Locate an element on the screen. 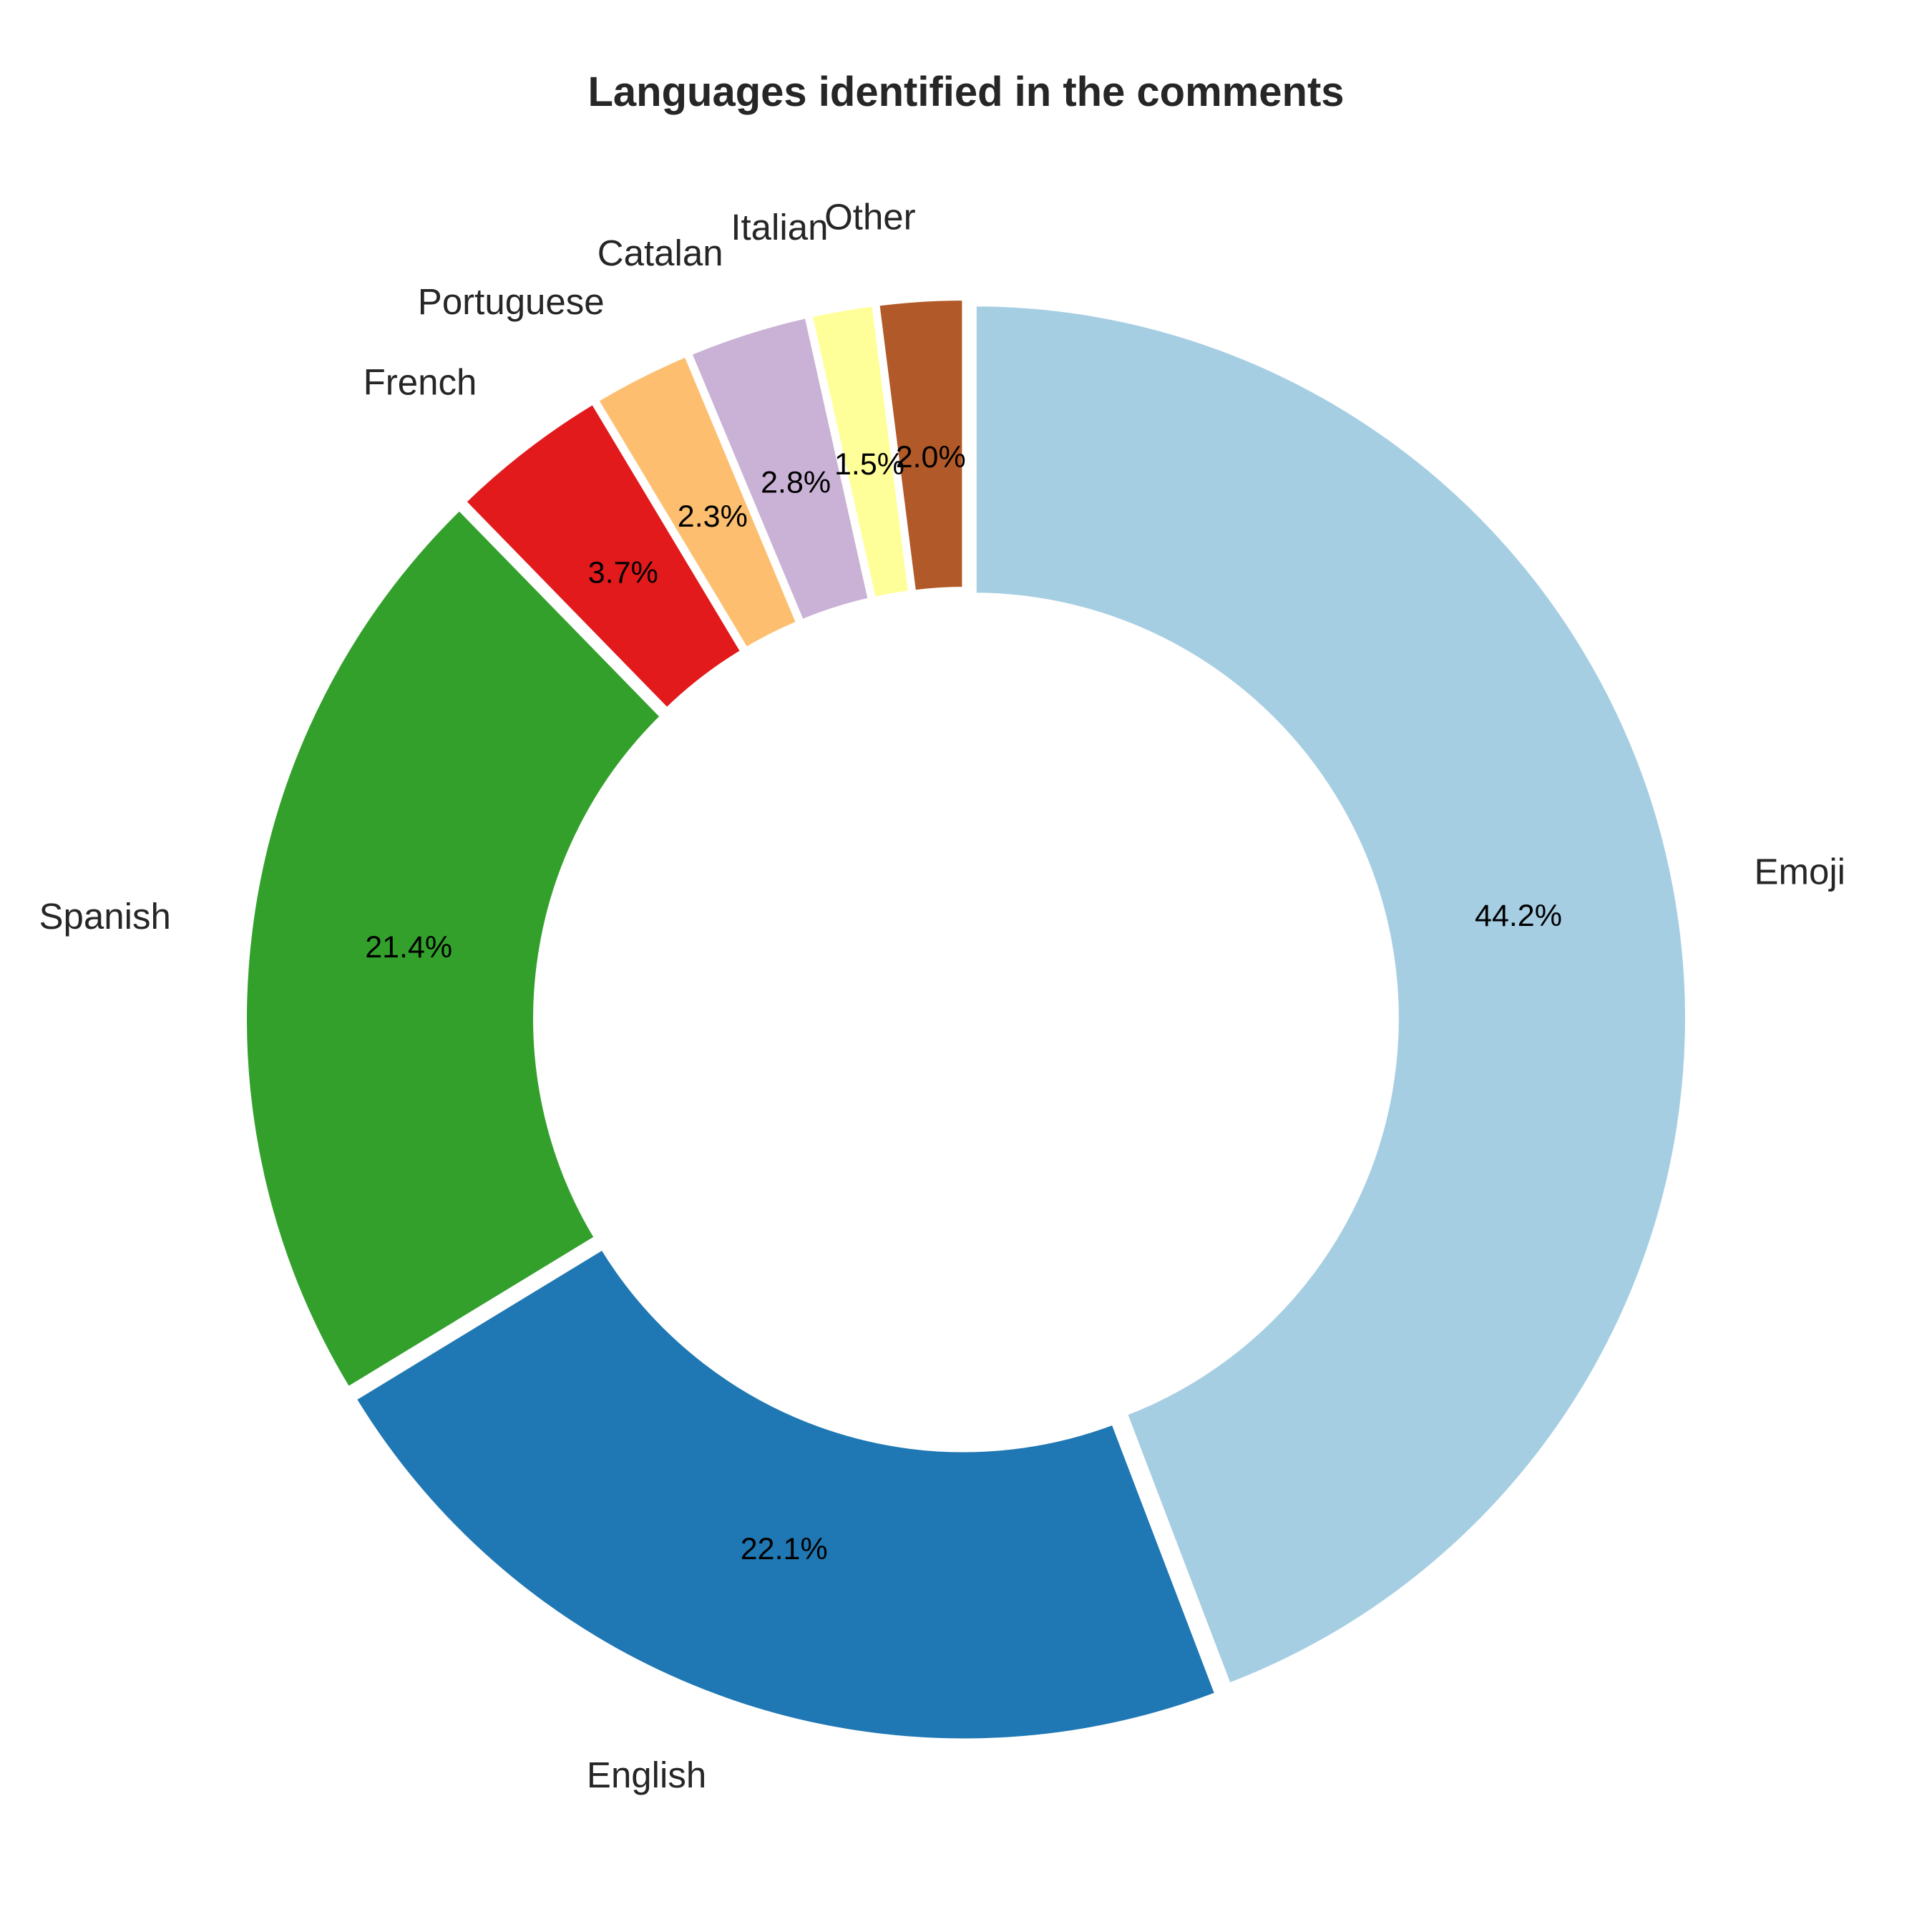 Image resolution: width=1932 pixels, height=1932 pixels. category-label-other: Other is located at coordinates (870, 217).